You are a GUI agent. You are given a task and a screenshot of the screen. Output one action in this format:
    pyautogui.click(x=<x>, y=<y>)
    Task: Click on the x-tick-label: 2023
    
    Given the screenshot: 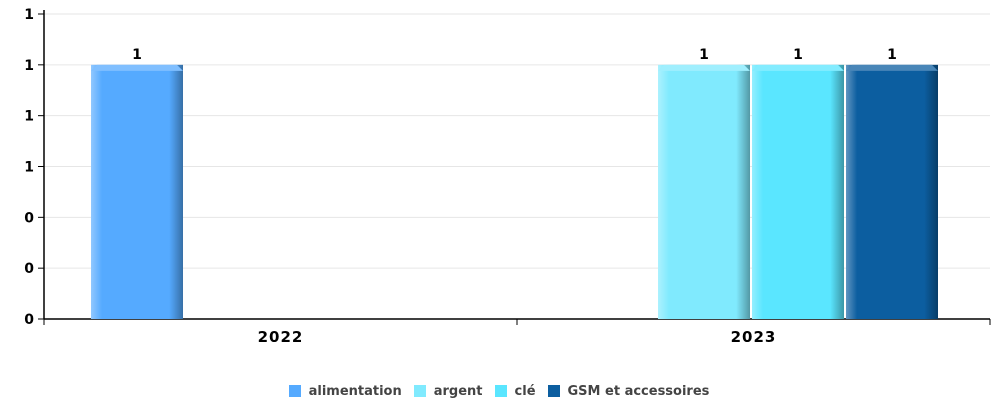 What is the action you would take?
    pyautogui.click(x=754, y=337)
    